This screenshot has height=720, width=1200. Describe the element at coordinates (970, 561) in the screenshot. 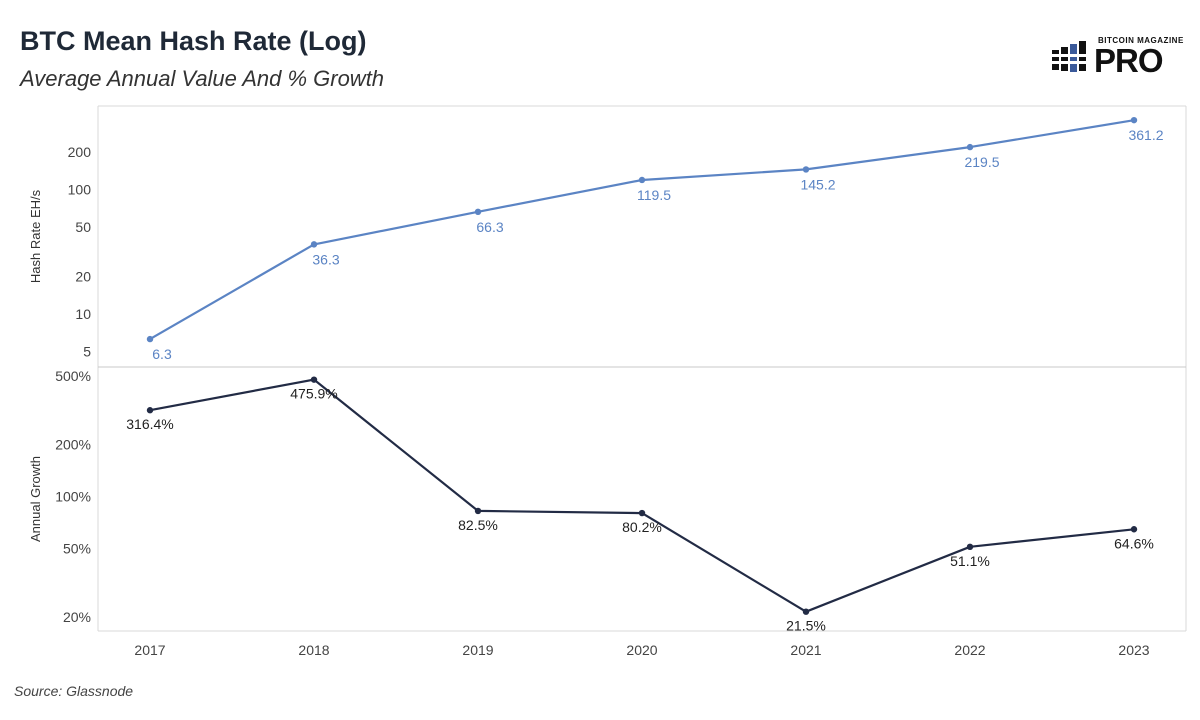

I see `annual-growth-data-label: 51.1%` at that location.